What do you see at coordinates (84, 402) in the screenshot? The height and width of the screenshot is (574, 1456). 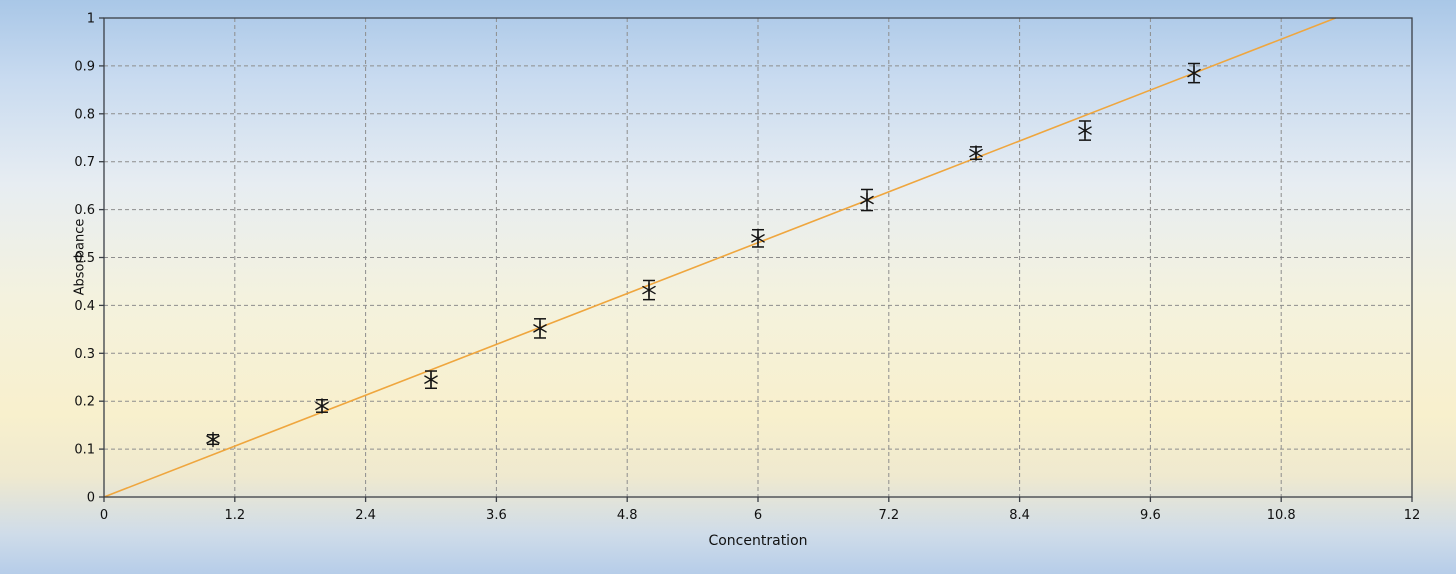 I see `y-tick-label: 0.2` at bounding box center [84, 402].